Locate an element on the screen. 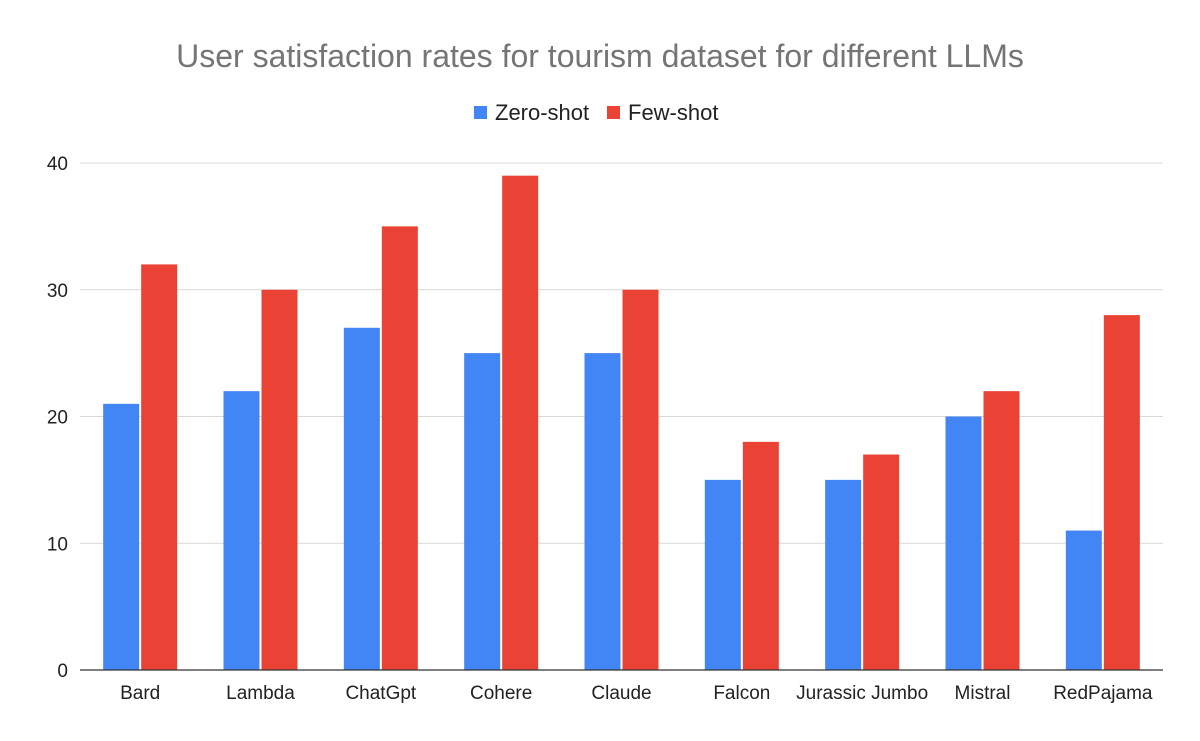 The image size is (1200, 741). bar-zero-shot-claude is located at coordinates (602, 511).